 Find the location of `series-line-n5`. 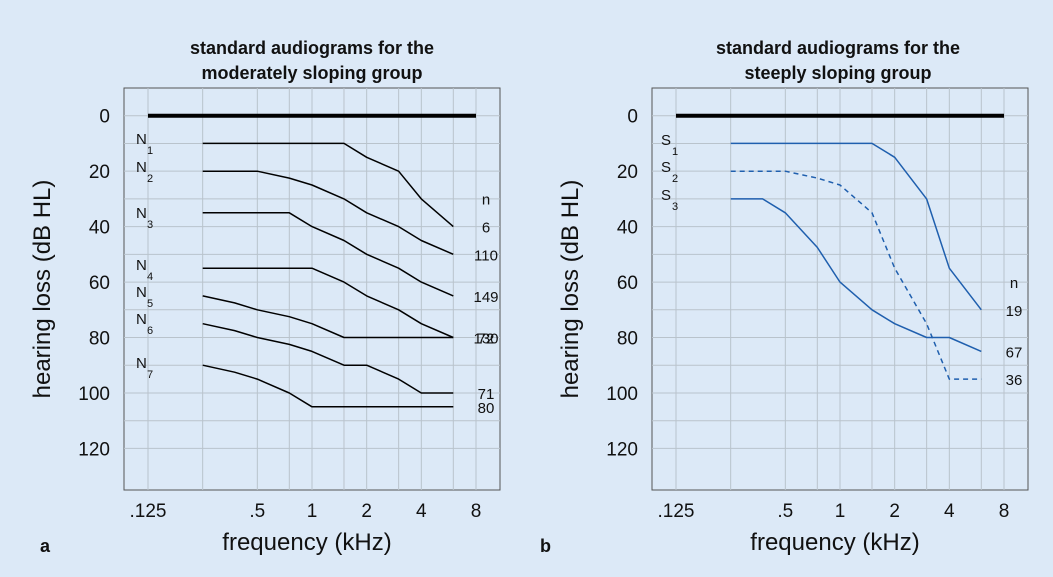

series-line-n5 is located at coordinates (328, 317).